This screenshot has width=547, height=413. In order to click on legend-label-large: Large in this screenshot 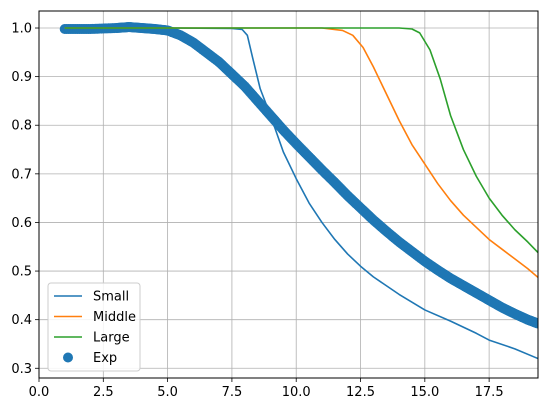, I will do `click(111, 338)`.